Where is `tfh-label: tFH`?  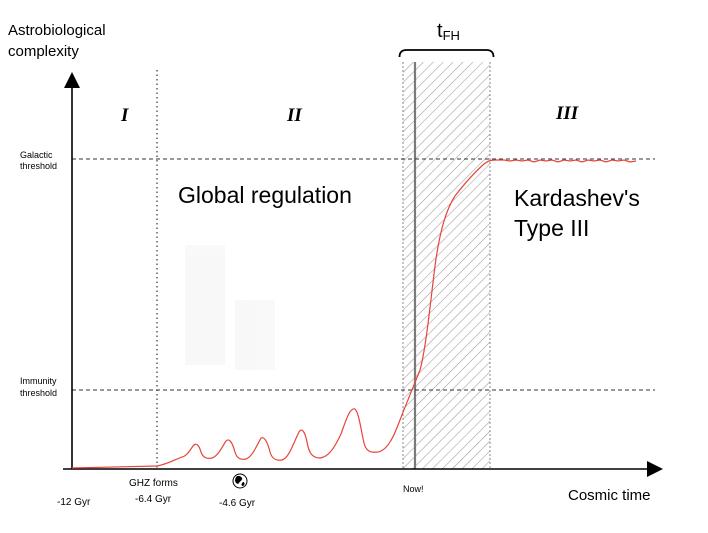 tfh-label: tFH is located at coordinates (448, 31).